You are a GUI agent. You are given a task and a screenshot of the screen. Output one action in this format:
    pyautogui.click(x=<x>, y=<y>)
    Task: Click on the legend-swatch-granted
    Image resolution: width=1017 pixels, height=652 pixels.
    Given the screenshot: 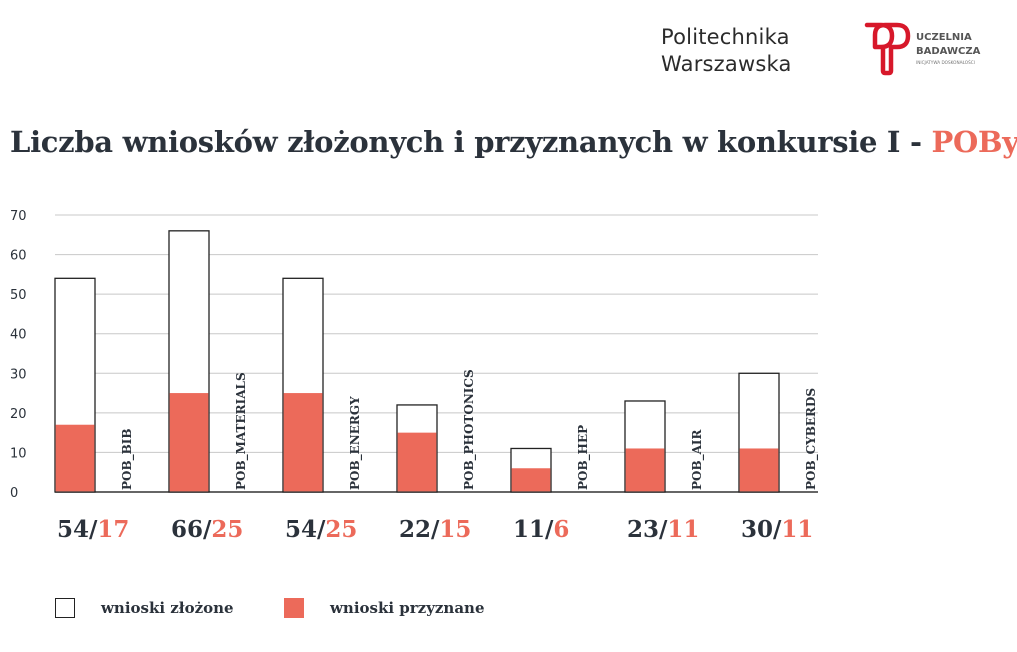 What is the action you would take?
    pyautogui.click(x=294, y=608)
    